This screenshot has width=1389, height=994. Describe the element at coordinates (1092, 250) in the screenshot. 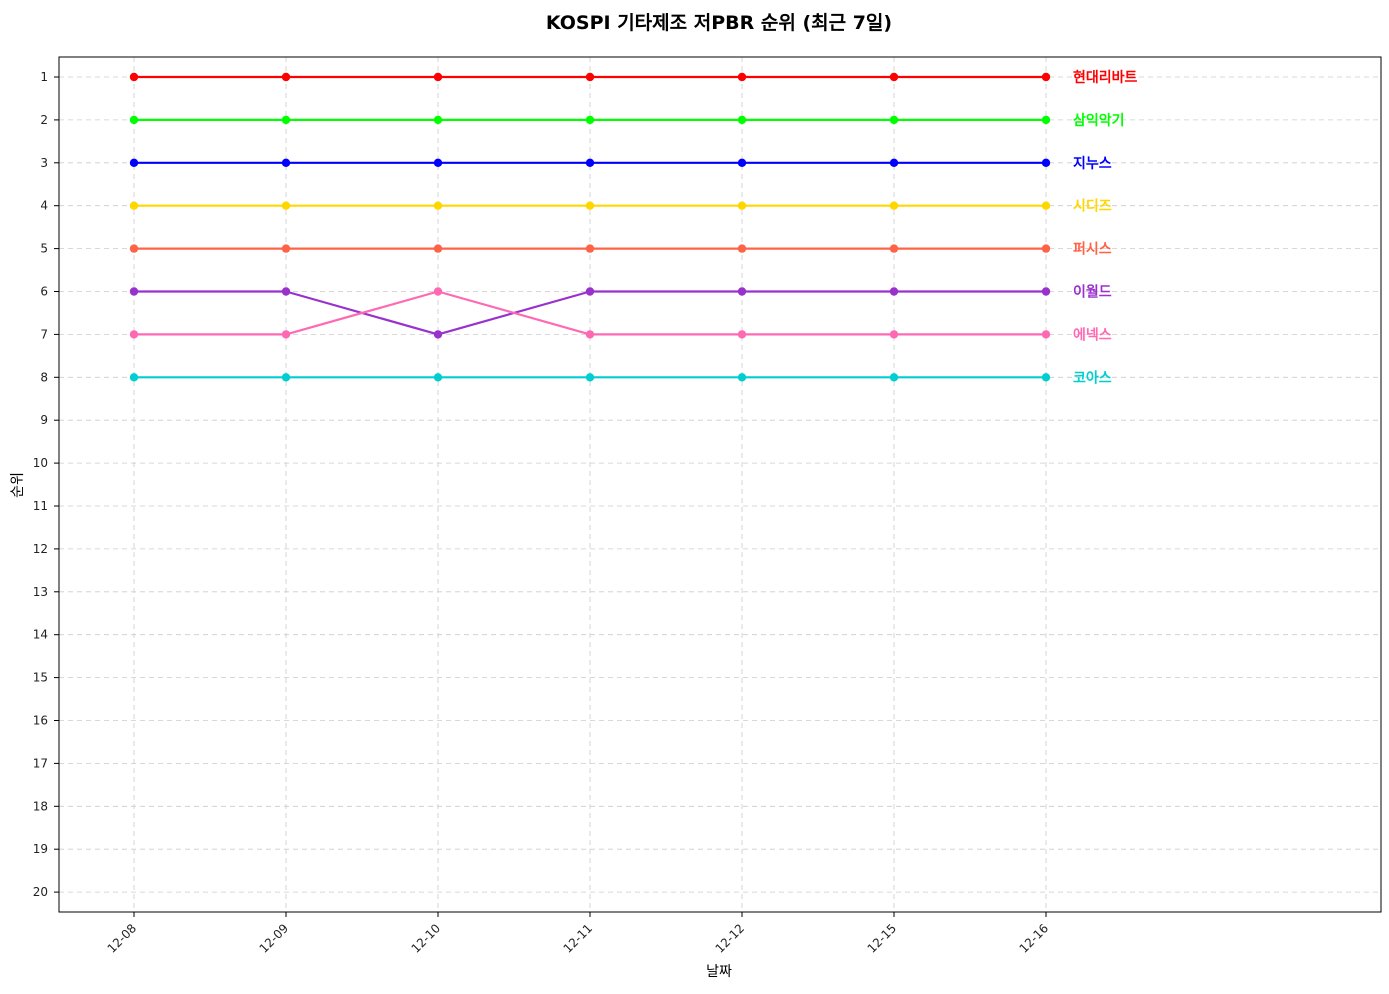

I see `series-label: 퍼시스` at that location.